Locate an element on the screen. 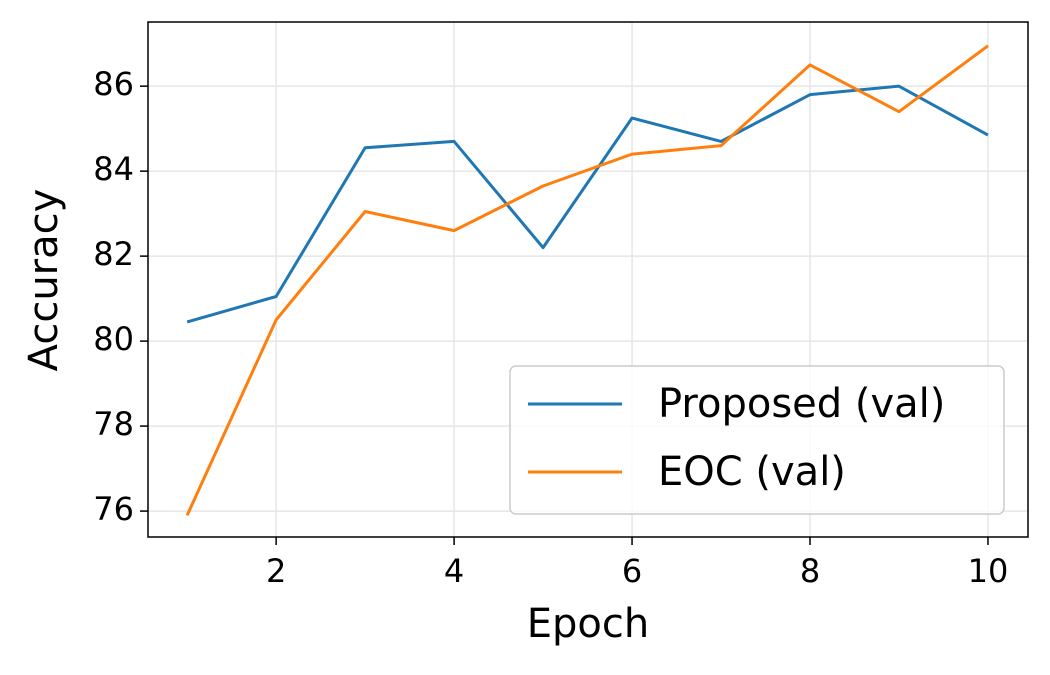 This screenshot has height=675, width=1050. x-tick-label: 6 is located at coordinates (632, 571).